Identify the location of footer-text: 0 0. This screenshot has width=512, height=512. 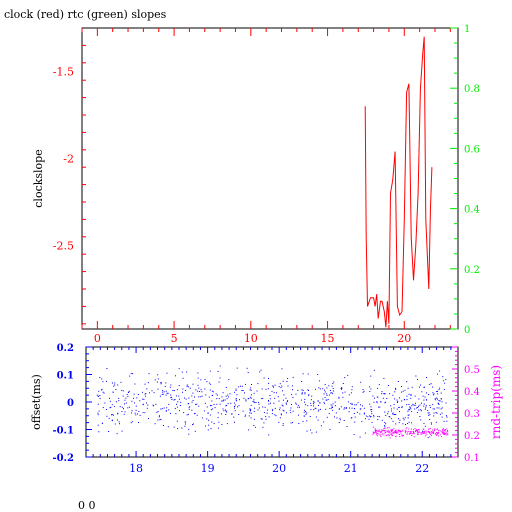
(87, 505).